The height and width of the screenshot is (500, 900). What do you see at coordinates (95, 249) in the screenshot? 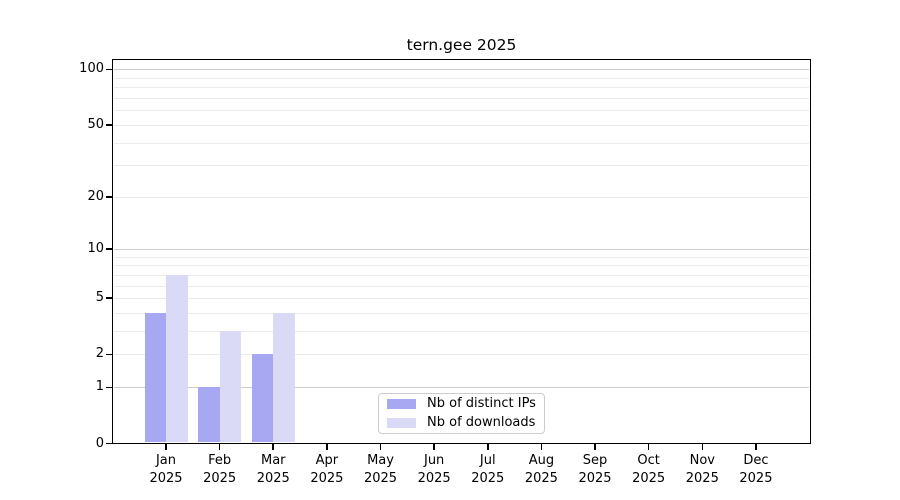
I see `y-tick-label: 10` at bounding box center [95, 249].